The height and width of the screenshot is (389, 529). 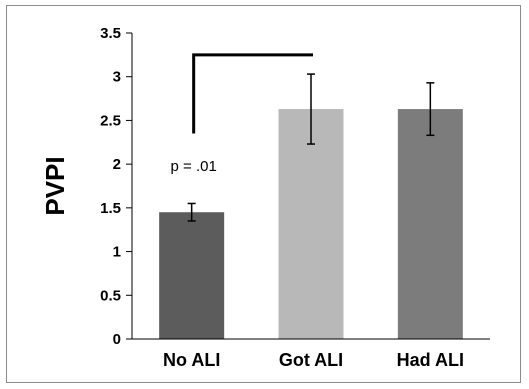 What do you see at coordinates (117, 252) in the screenshot?
I see `y-tick-label: 1` at bounding box center [117, 252].